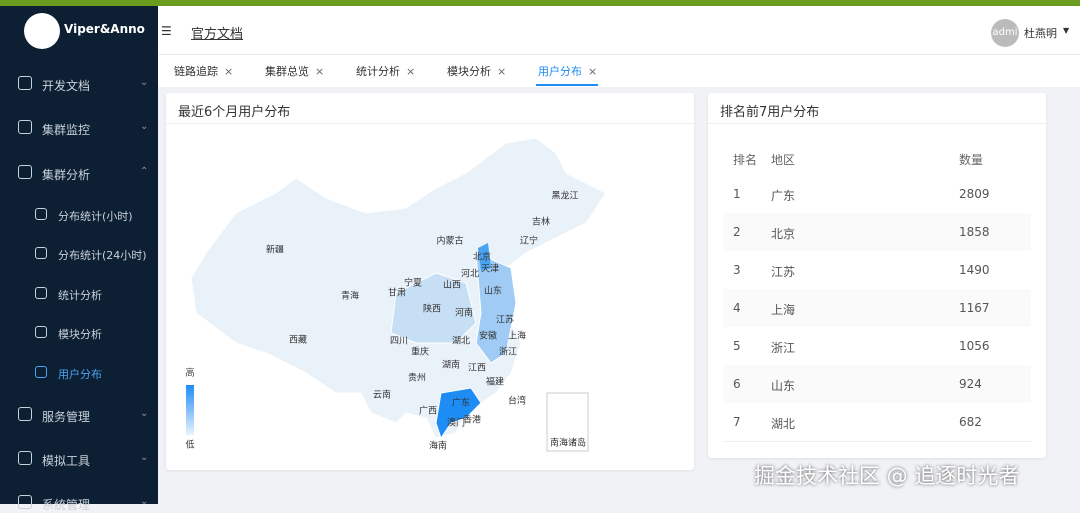 This screenshot has height=513, width=1080. Describe the element at coordinates (469, 71) in the screenshot. I see `tab-label: 模块分析` at that location.